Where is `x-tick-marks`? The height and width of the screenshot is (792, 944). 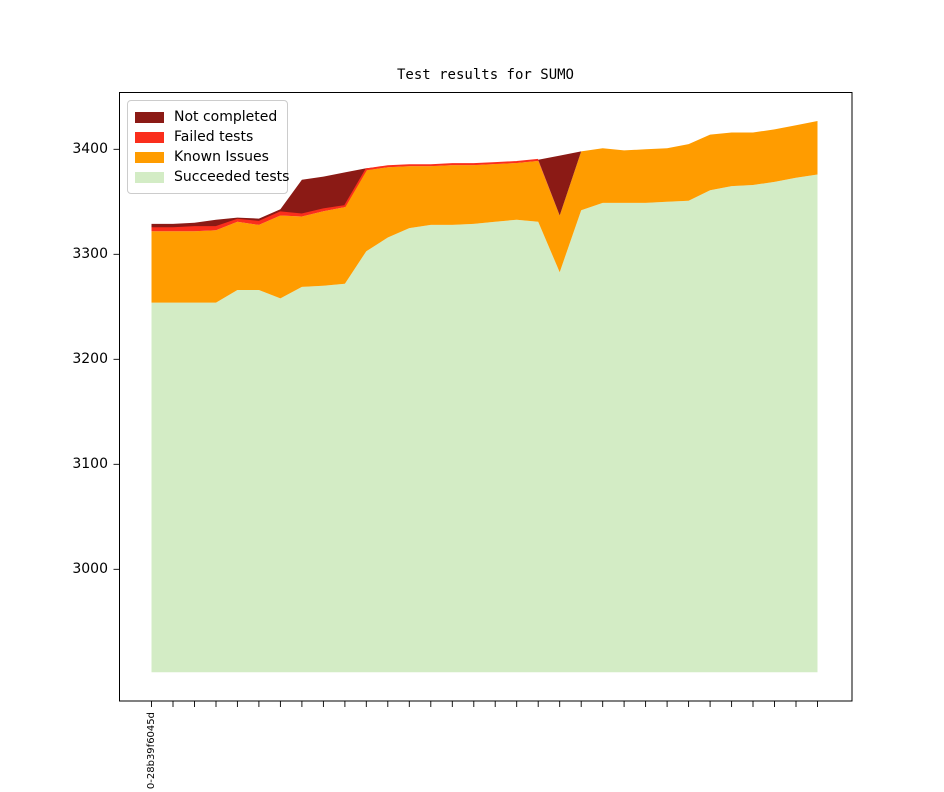
x-tick-marks is located at coordinates (484, 704).